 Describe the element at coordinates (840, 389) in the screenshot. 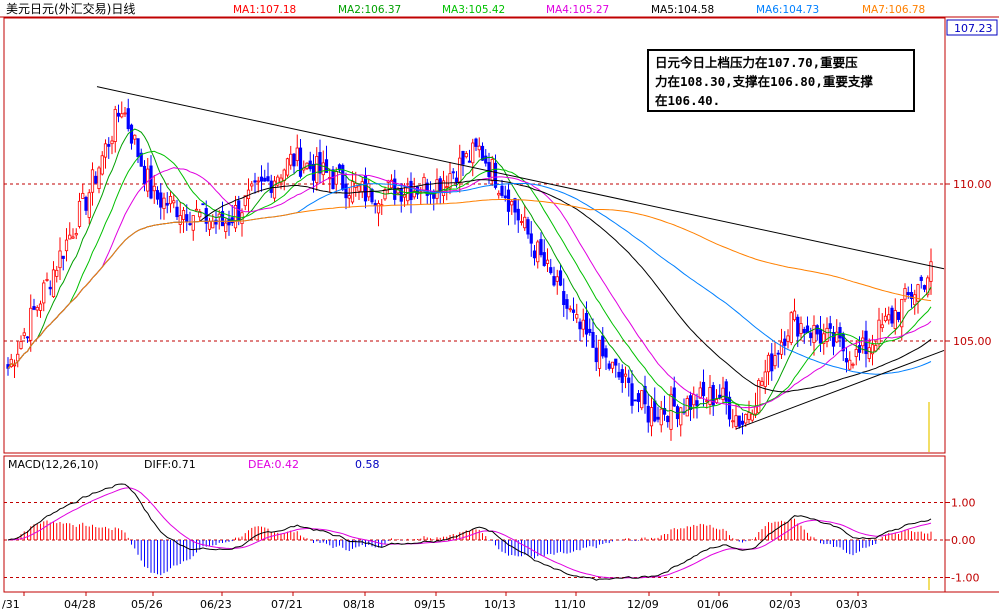

I see `support-trendline` at that location.